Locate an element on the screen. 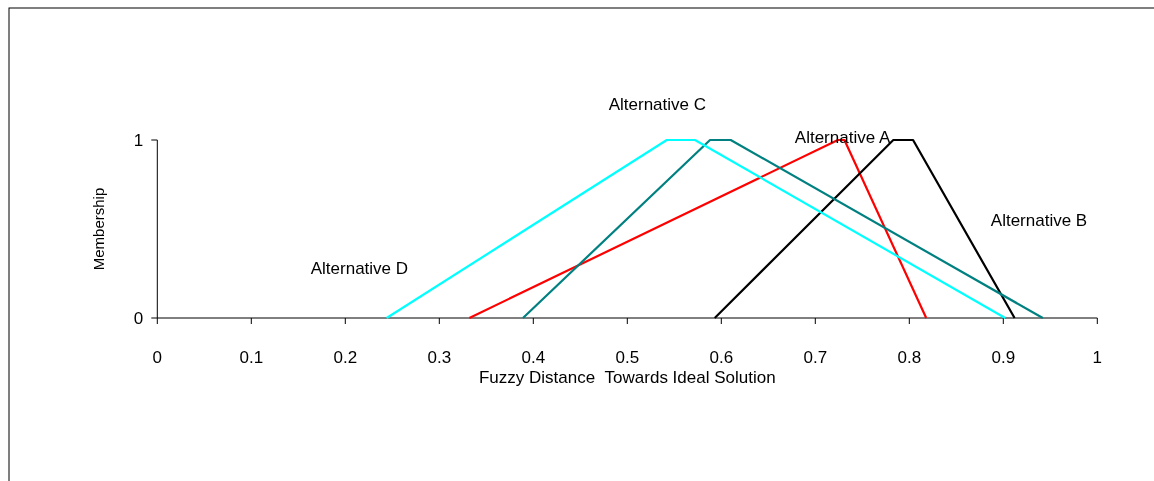 The height and width of the screenshot is (481, 1154). series-label: Alternative A is located at coordinates (842, 138).